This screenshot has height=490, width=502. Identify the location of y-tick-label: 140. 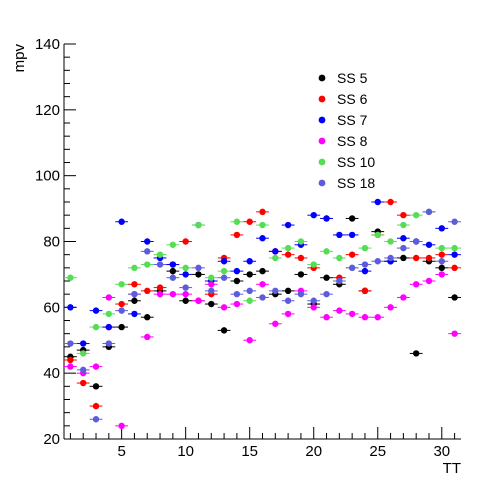
(47, 44).